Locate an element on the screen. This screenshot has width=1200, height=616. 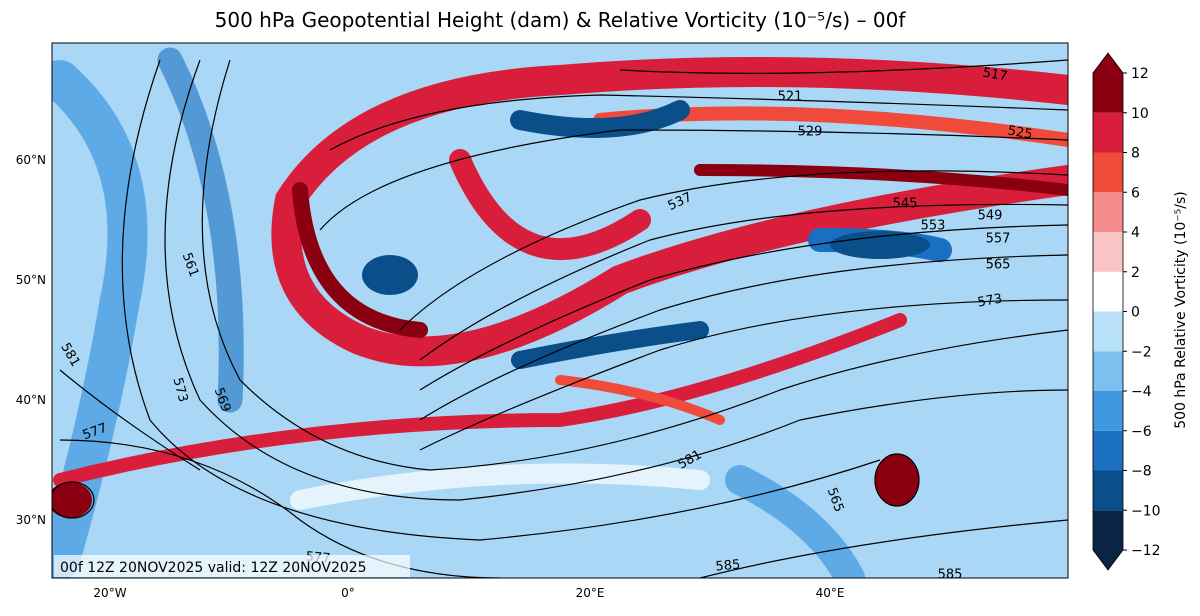
colorbar-arrow-top is located at coordinates (1108, 63).